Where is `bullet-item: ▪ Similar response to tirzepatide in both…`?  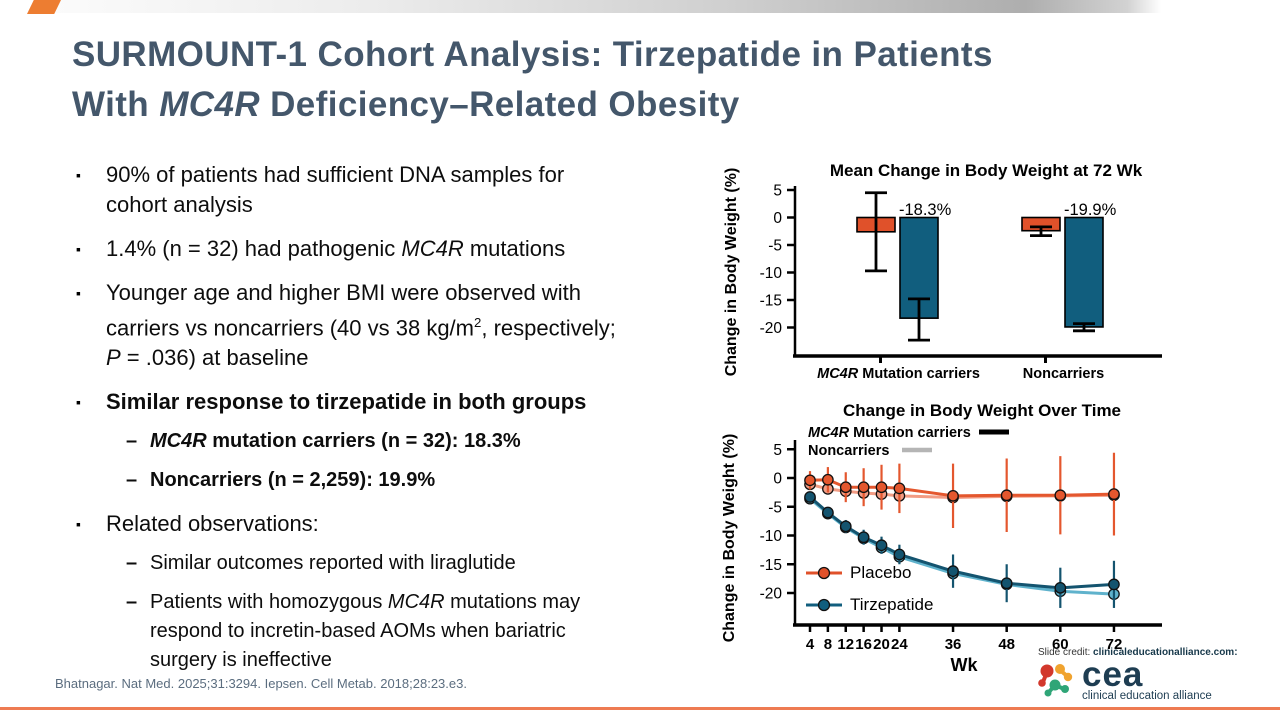 bullet-item: ▪ Similar response to tirzepatide in both… is located at coordinates (396, 402).